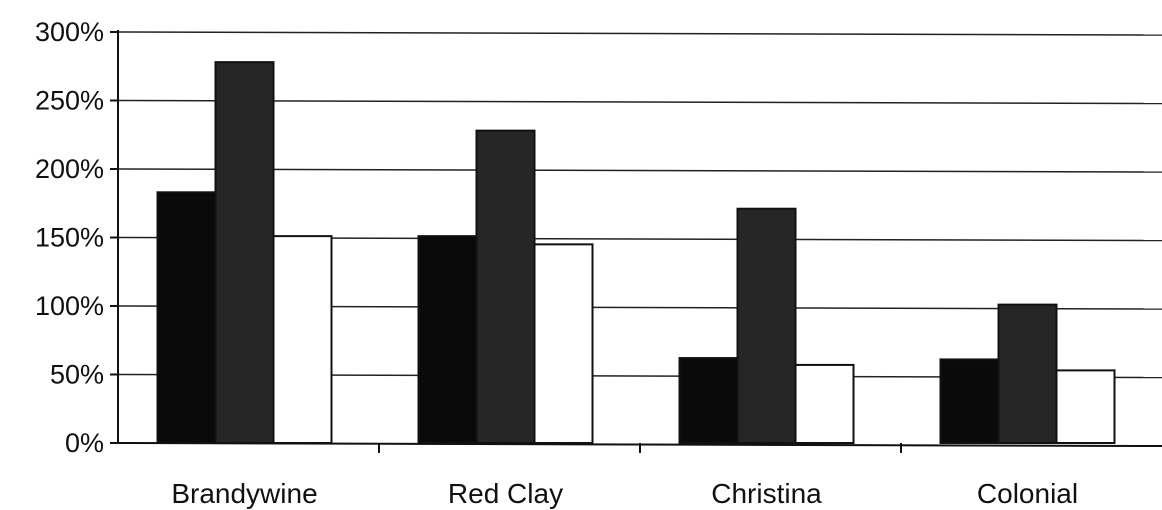 This screenshot has width=1162, height=510. Describe the element at coordinates (766, 493) in the screenshot. I see `x-category-label: Christina` at that location.